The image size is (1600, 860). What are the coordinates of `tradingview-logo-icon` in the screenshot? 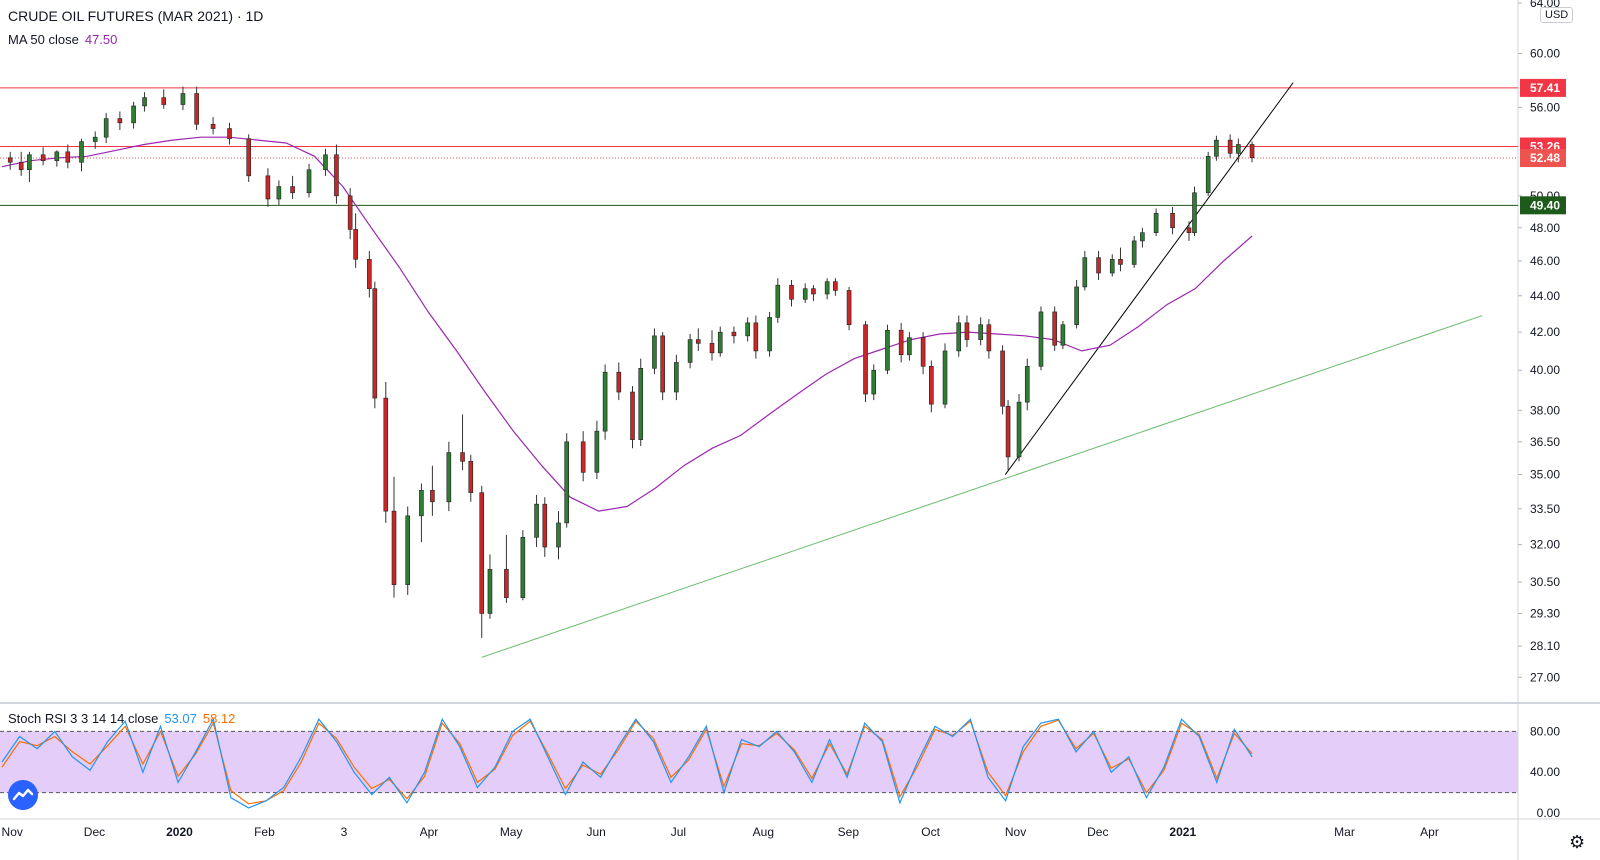 It's located at (23, 795).